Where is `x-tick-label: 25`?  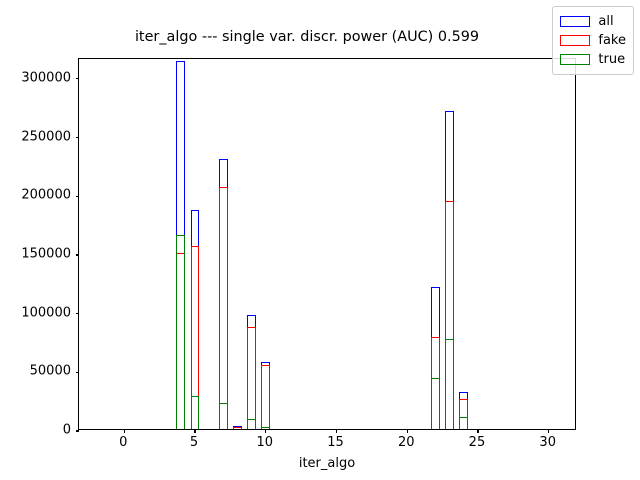 x-tick-label: 25 is located at coordinates (477, 442).